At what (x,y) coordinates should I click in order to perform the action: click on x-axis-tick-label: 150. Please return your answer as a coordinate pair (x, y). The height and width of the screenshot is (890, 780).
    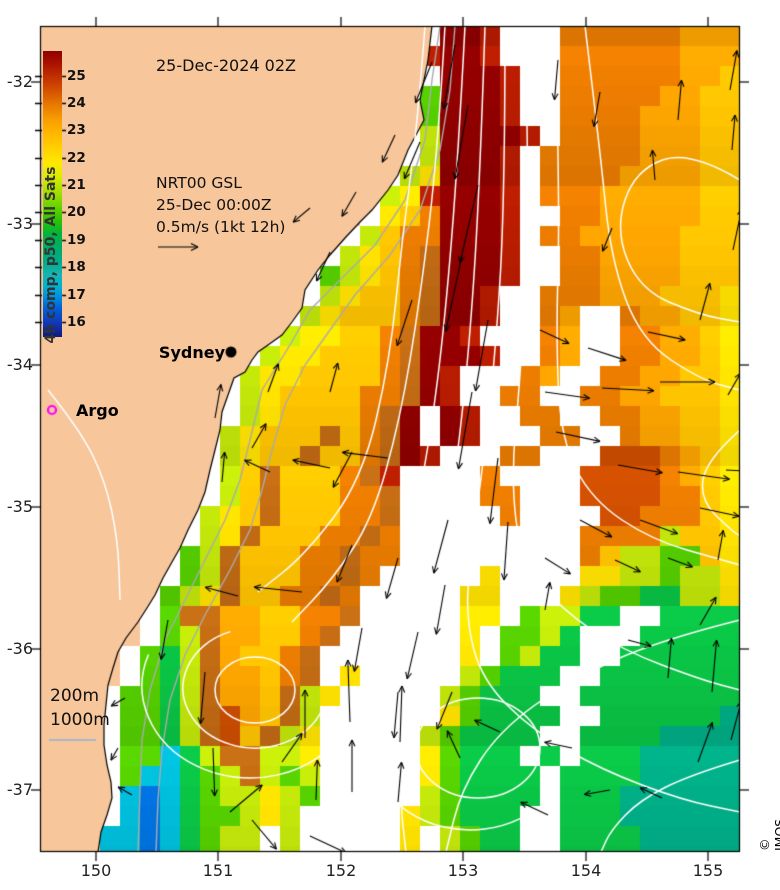
    Looking at the image, I should click on (96, 870).